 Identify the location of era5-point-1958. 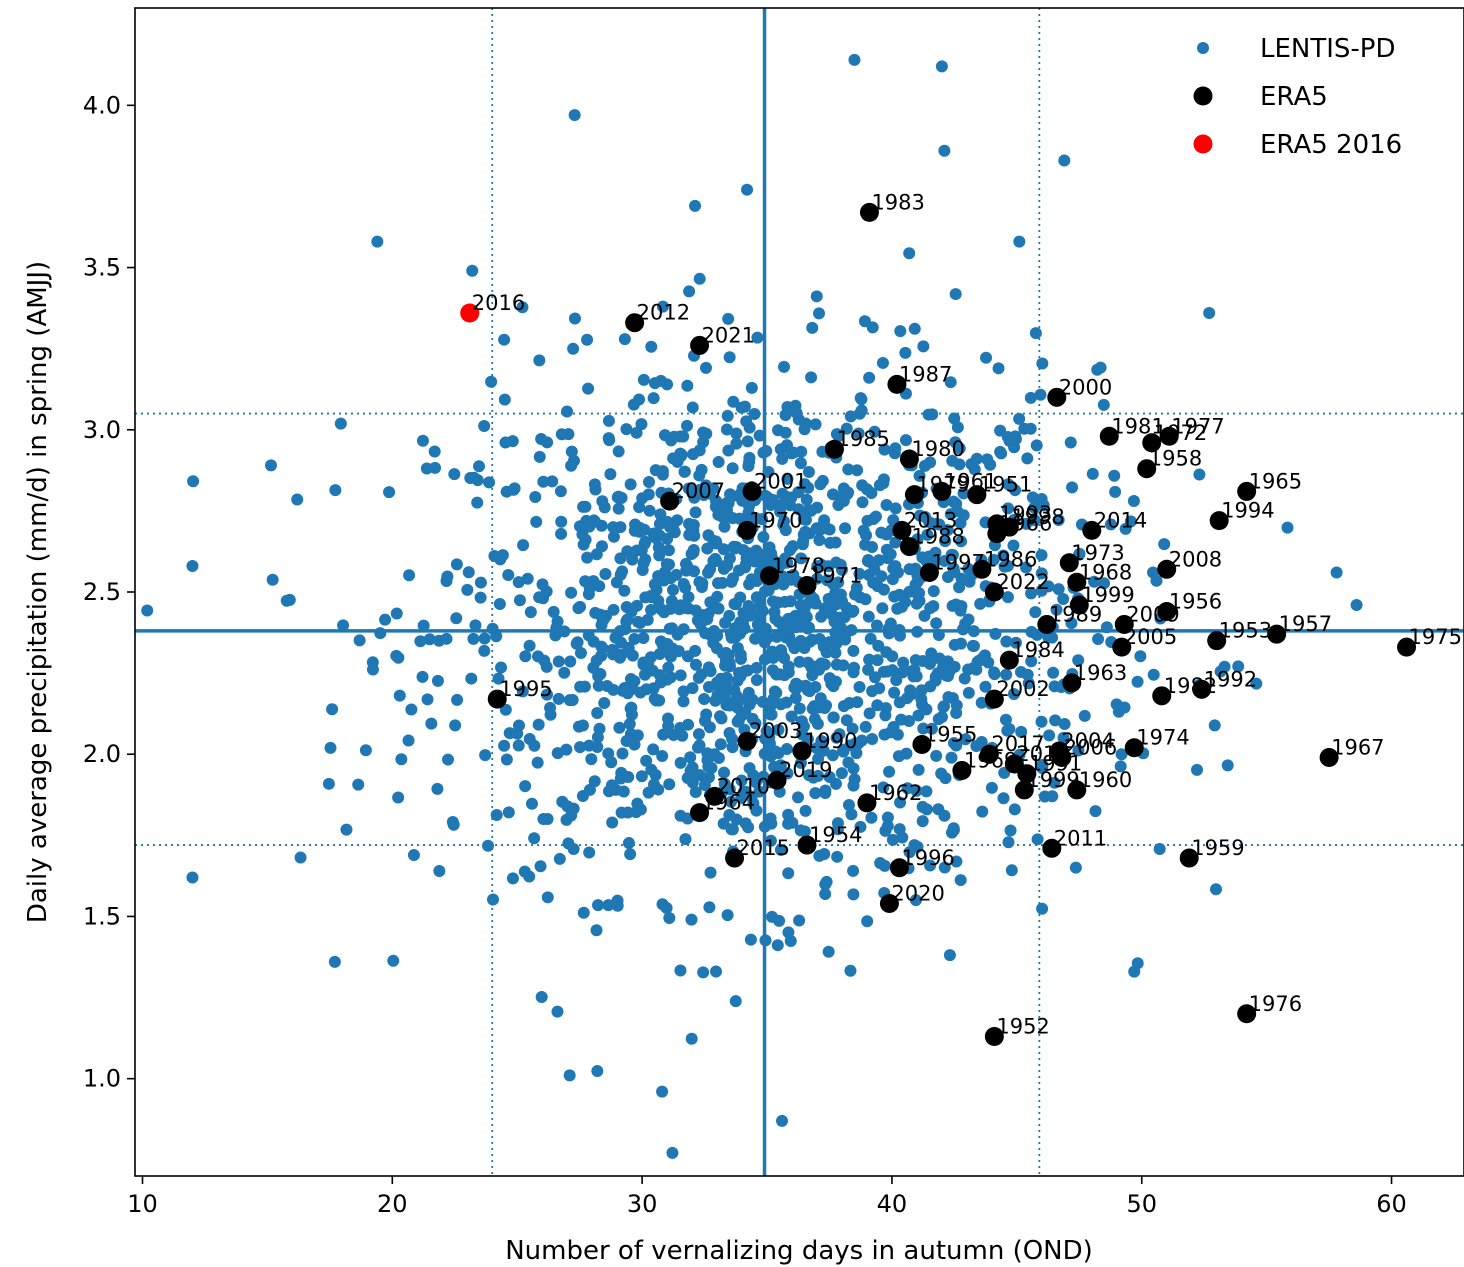
(1147, 469).